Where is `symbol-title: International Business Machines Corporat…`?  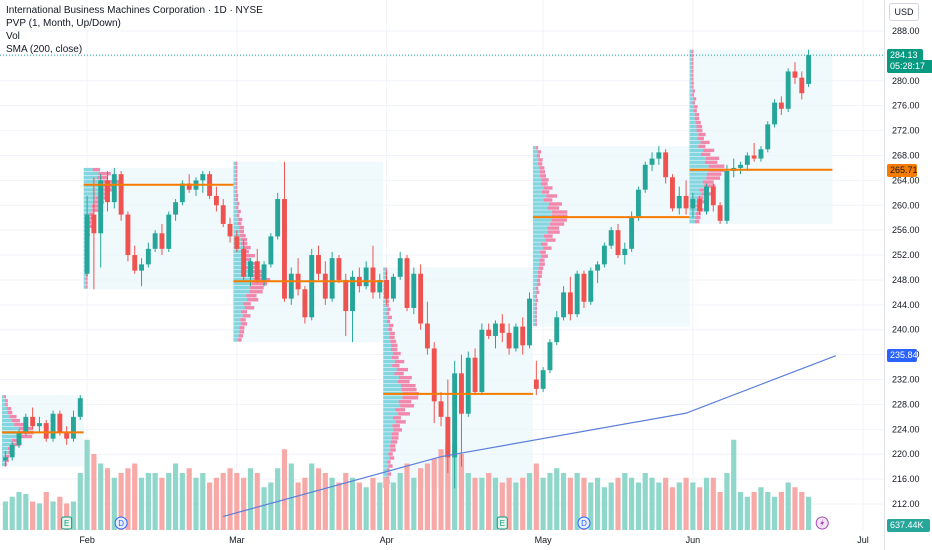
symbol-title: International Business Machines Corporat… is located at coordinates (134, 10).